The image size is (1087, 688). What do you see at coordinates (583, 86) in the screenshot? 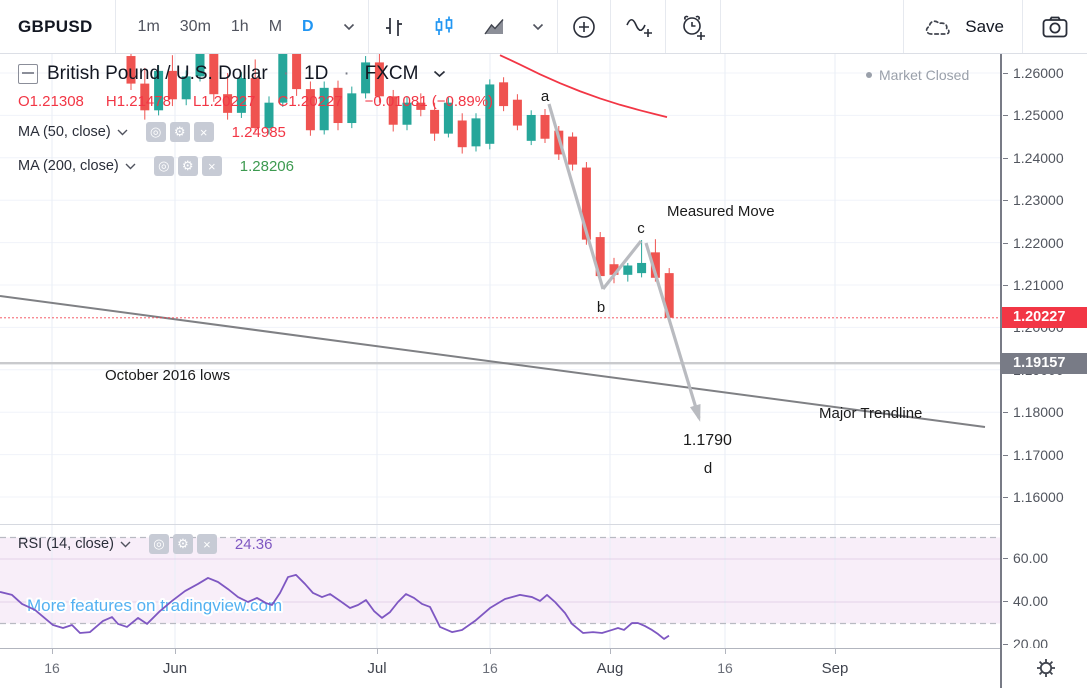
I see `ma50-line` at bounding box center [583, 86].